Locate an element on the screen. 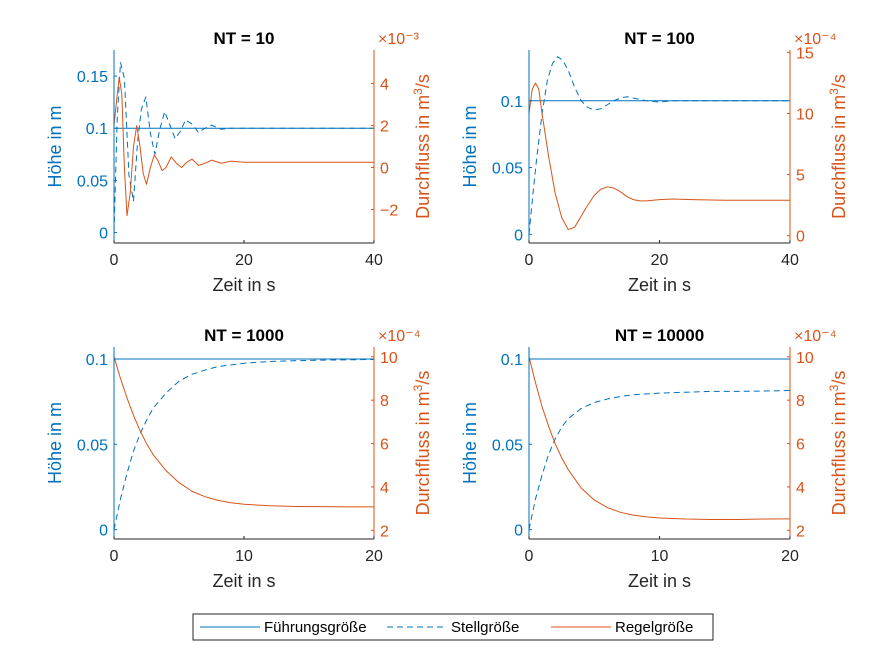 The width and height of the screenshot is (875, 656). subplot-title: NT = 10 is located at coordinates (244, 38).